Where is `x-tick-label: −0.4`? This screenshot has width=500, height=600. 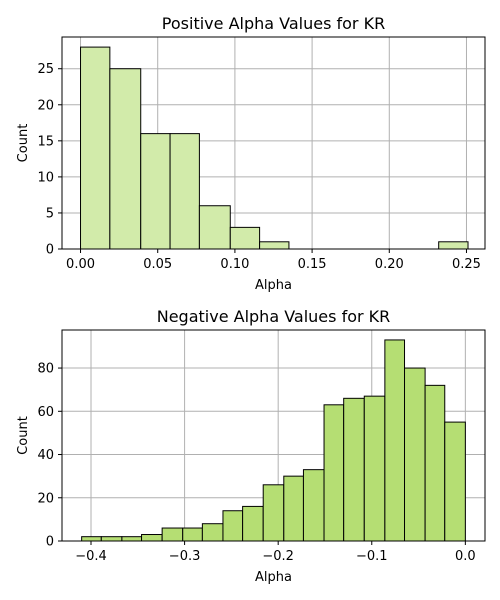
x-tick-label: −0.4 is located at coordinates (91, 556).